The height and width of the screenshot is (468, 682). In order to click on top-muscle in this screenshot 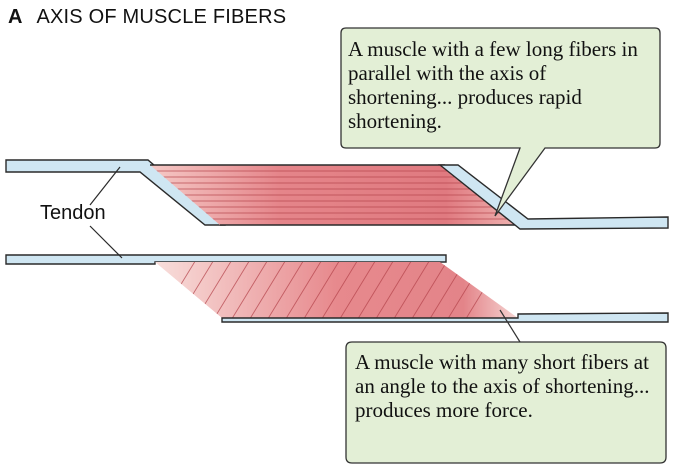, I will do `click(337, 194)`.